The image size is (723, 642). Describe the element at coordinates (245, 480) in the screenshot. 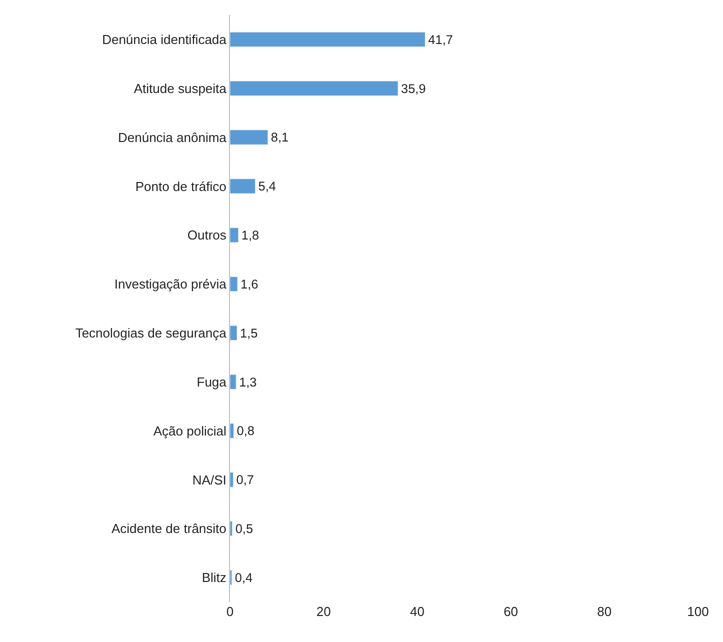

I see `data-label: 0,7` at that location.